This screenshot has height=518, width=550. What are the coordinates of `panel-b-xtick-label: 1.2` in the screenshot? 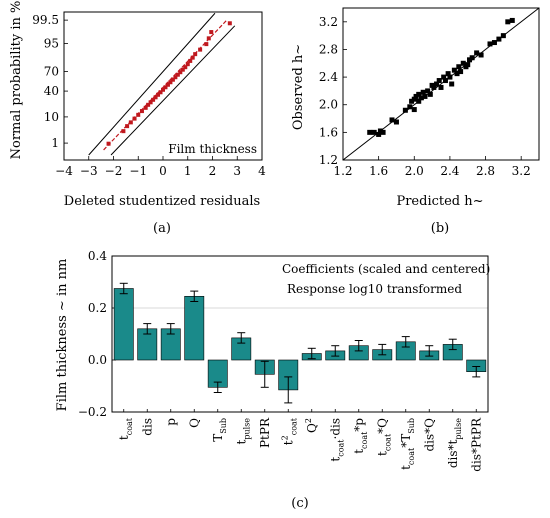 It's located at (342, 171).